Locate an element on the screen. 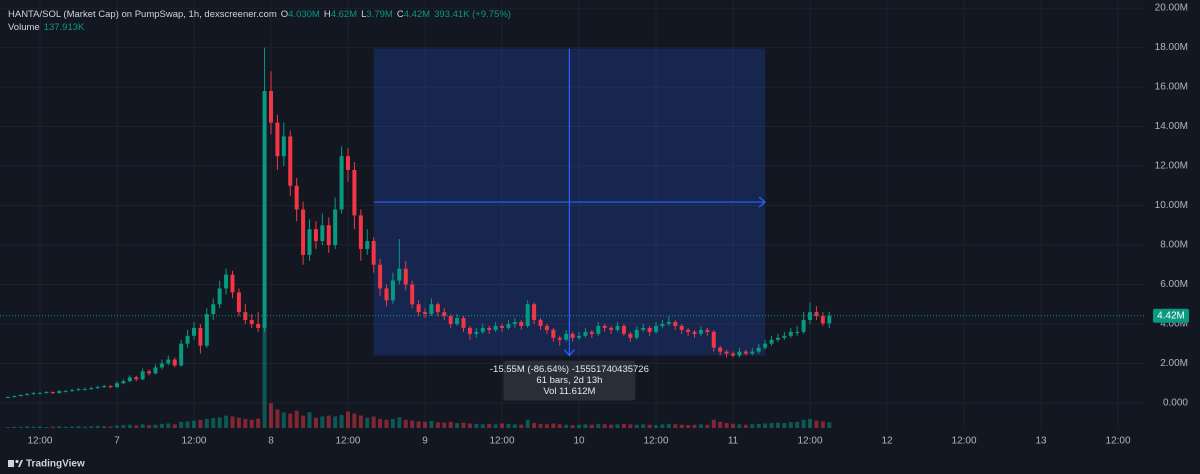 The image size is (1200, 474). brand-logo: TradingView is located at coordinates (46, 464).